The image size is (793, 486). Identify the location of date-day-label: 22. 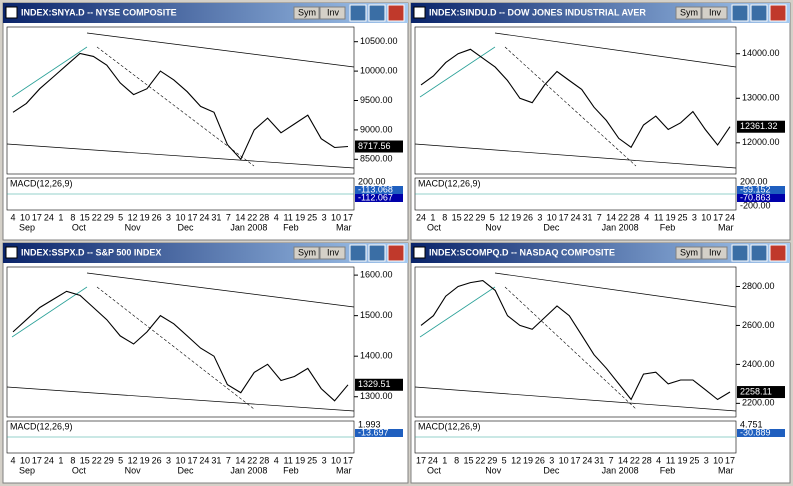
(480, 460).